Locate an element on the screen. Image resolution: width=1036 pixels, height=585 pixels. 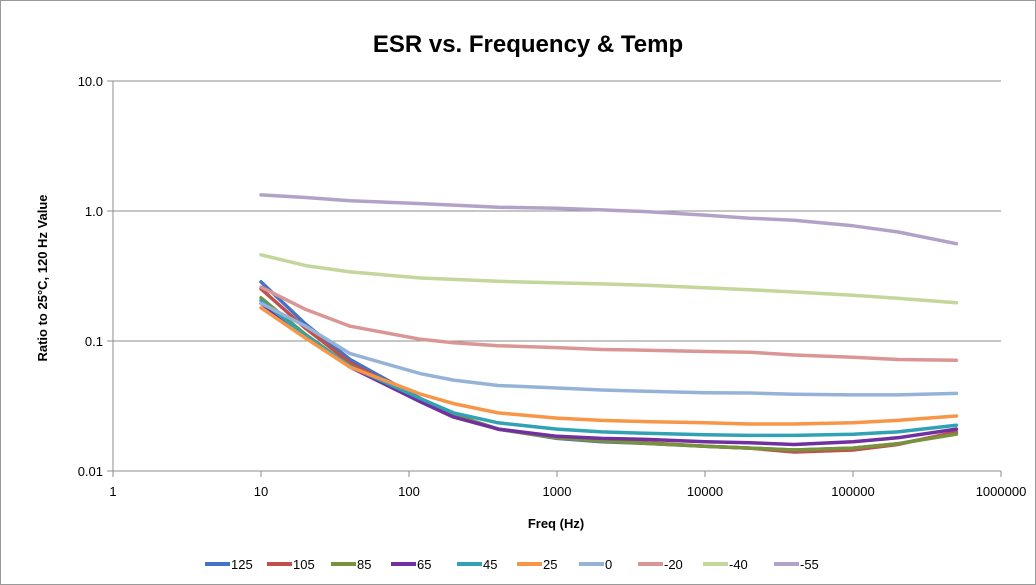
series-line--20 is located at coordinates (609, 324).